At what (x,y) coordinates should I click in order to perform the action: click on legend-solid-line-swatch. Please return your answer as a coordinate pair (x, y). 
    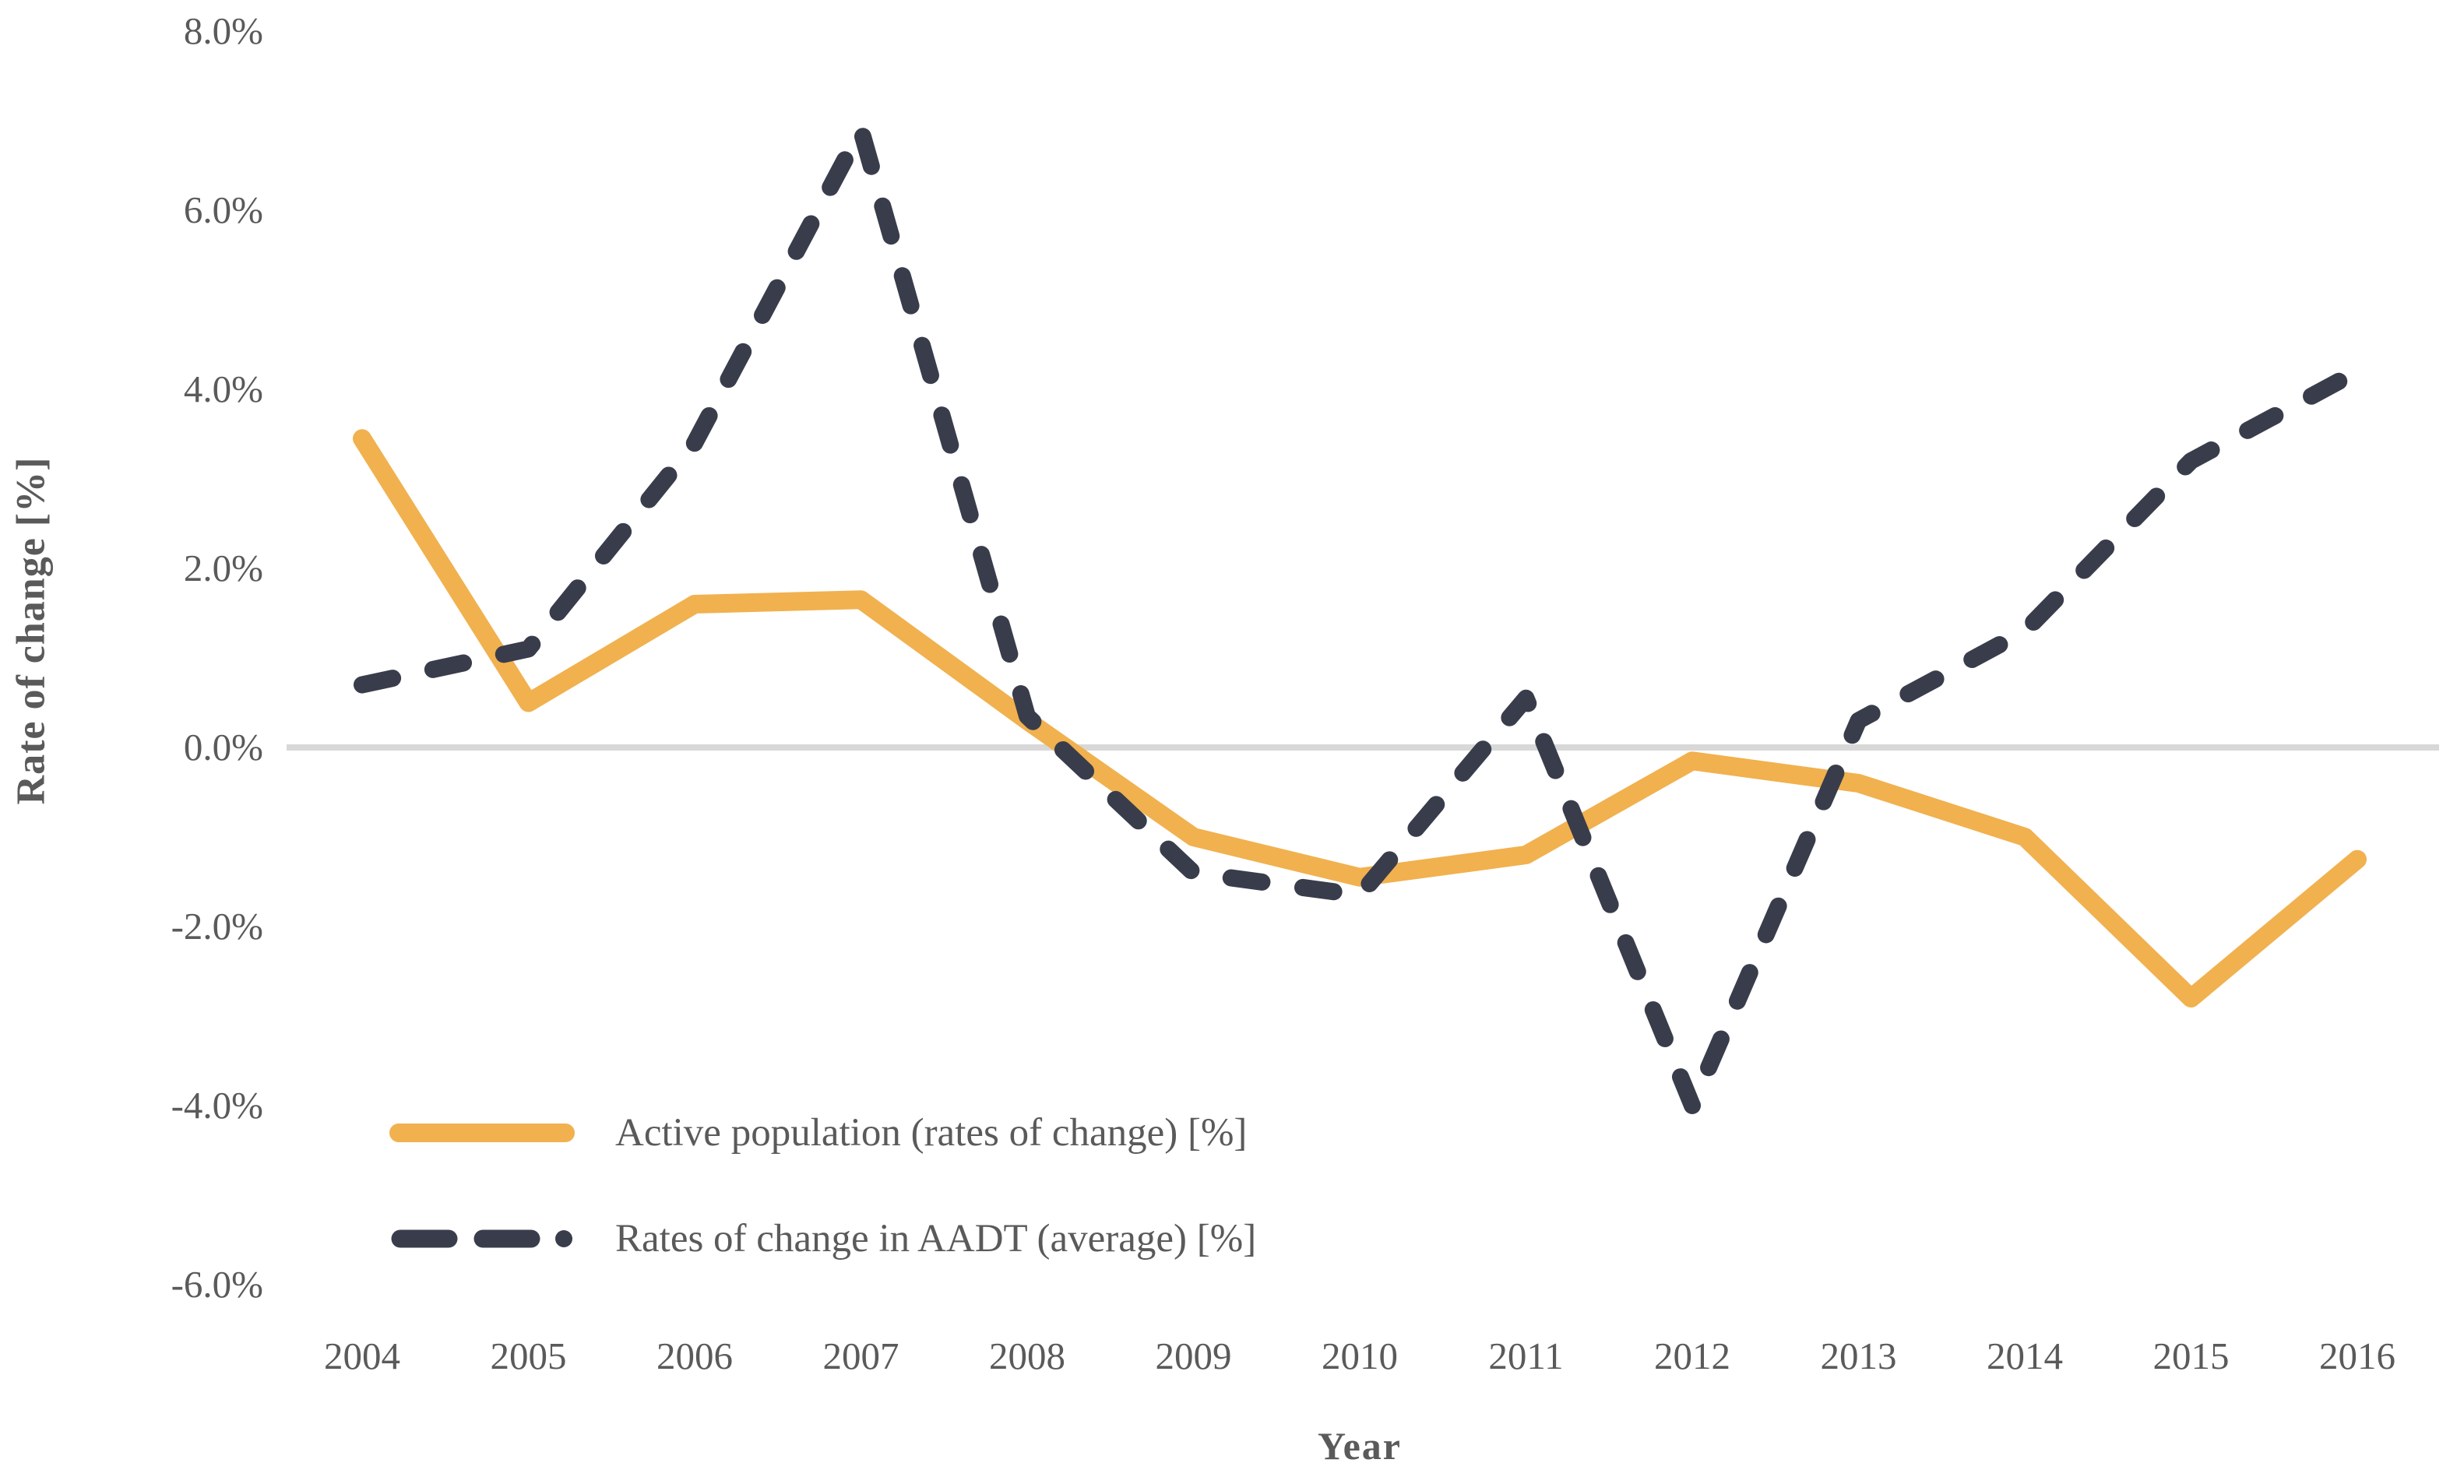
    Looking at the image, I should click on (482, 1133).